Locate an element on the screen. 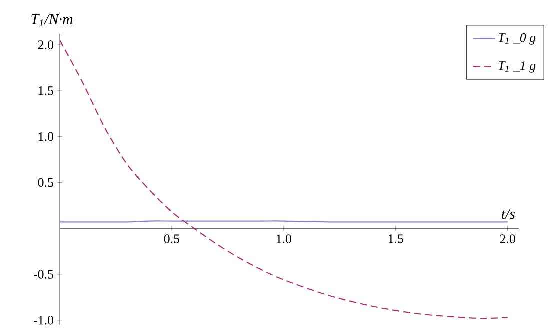 The image size is (550, 329). y-tick-label: 1.0 is located at coordinates (46, 137).